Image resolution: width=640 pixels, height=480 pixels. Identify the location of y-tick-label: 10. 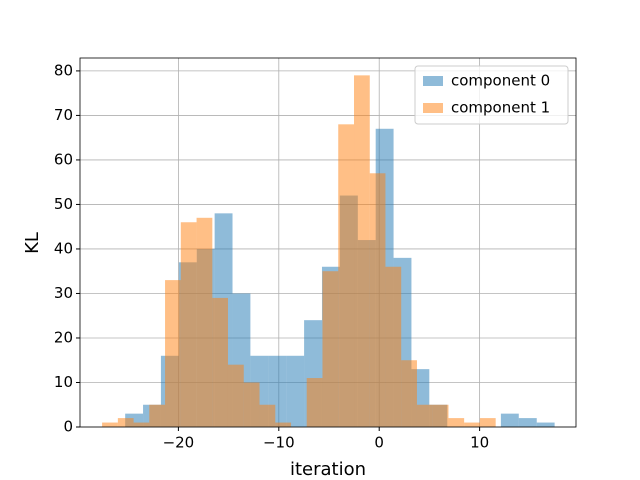
(63, 382).